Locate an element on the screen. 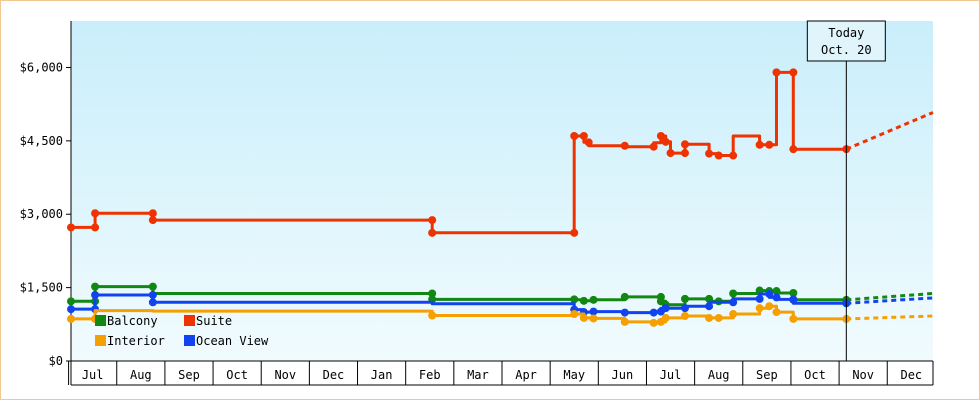  month-label: Jun is located at coordinates (623, 375).